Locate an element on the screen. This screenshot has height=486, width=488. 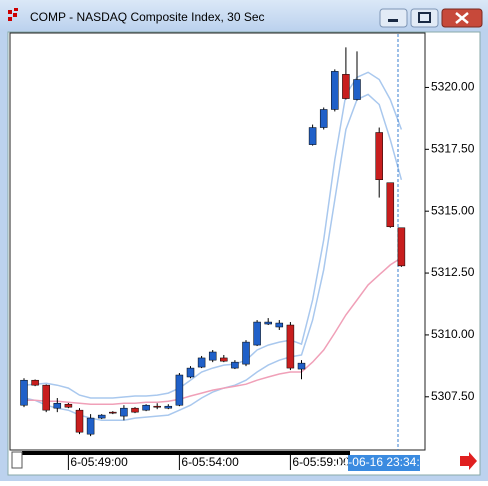
cursor-label-box is located at coordinates (384, 463).